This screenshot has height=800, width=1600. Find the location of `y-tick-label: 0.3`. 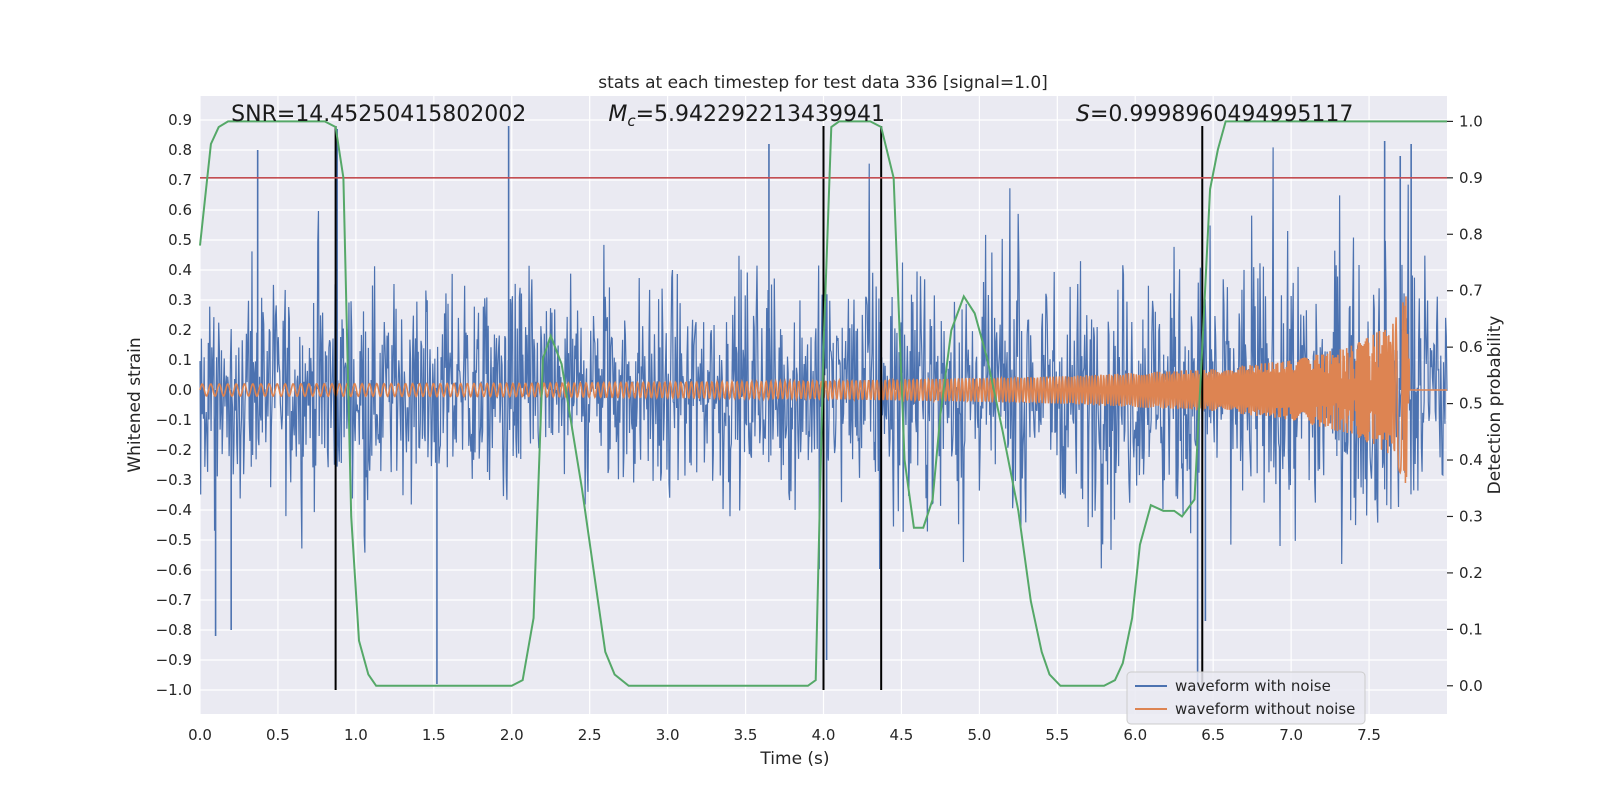

y-tick-label: 0.3 is located at coordinates (180, 300).